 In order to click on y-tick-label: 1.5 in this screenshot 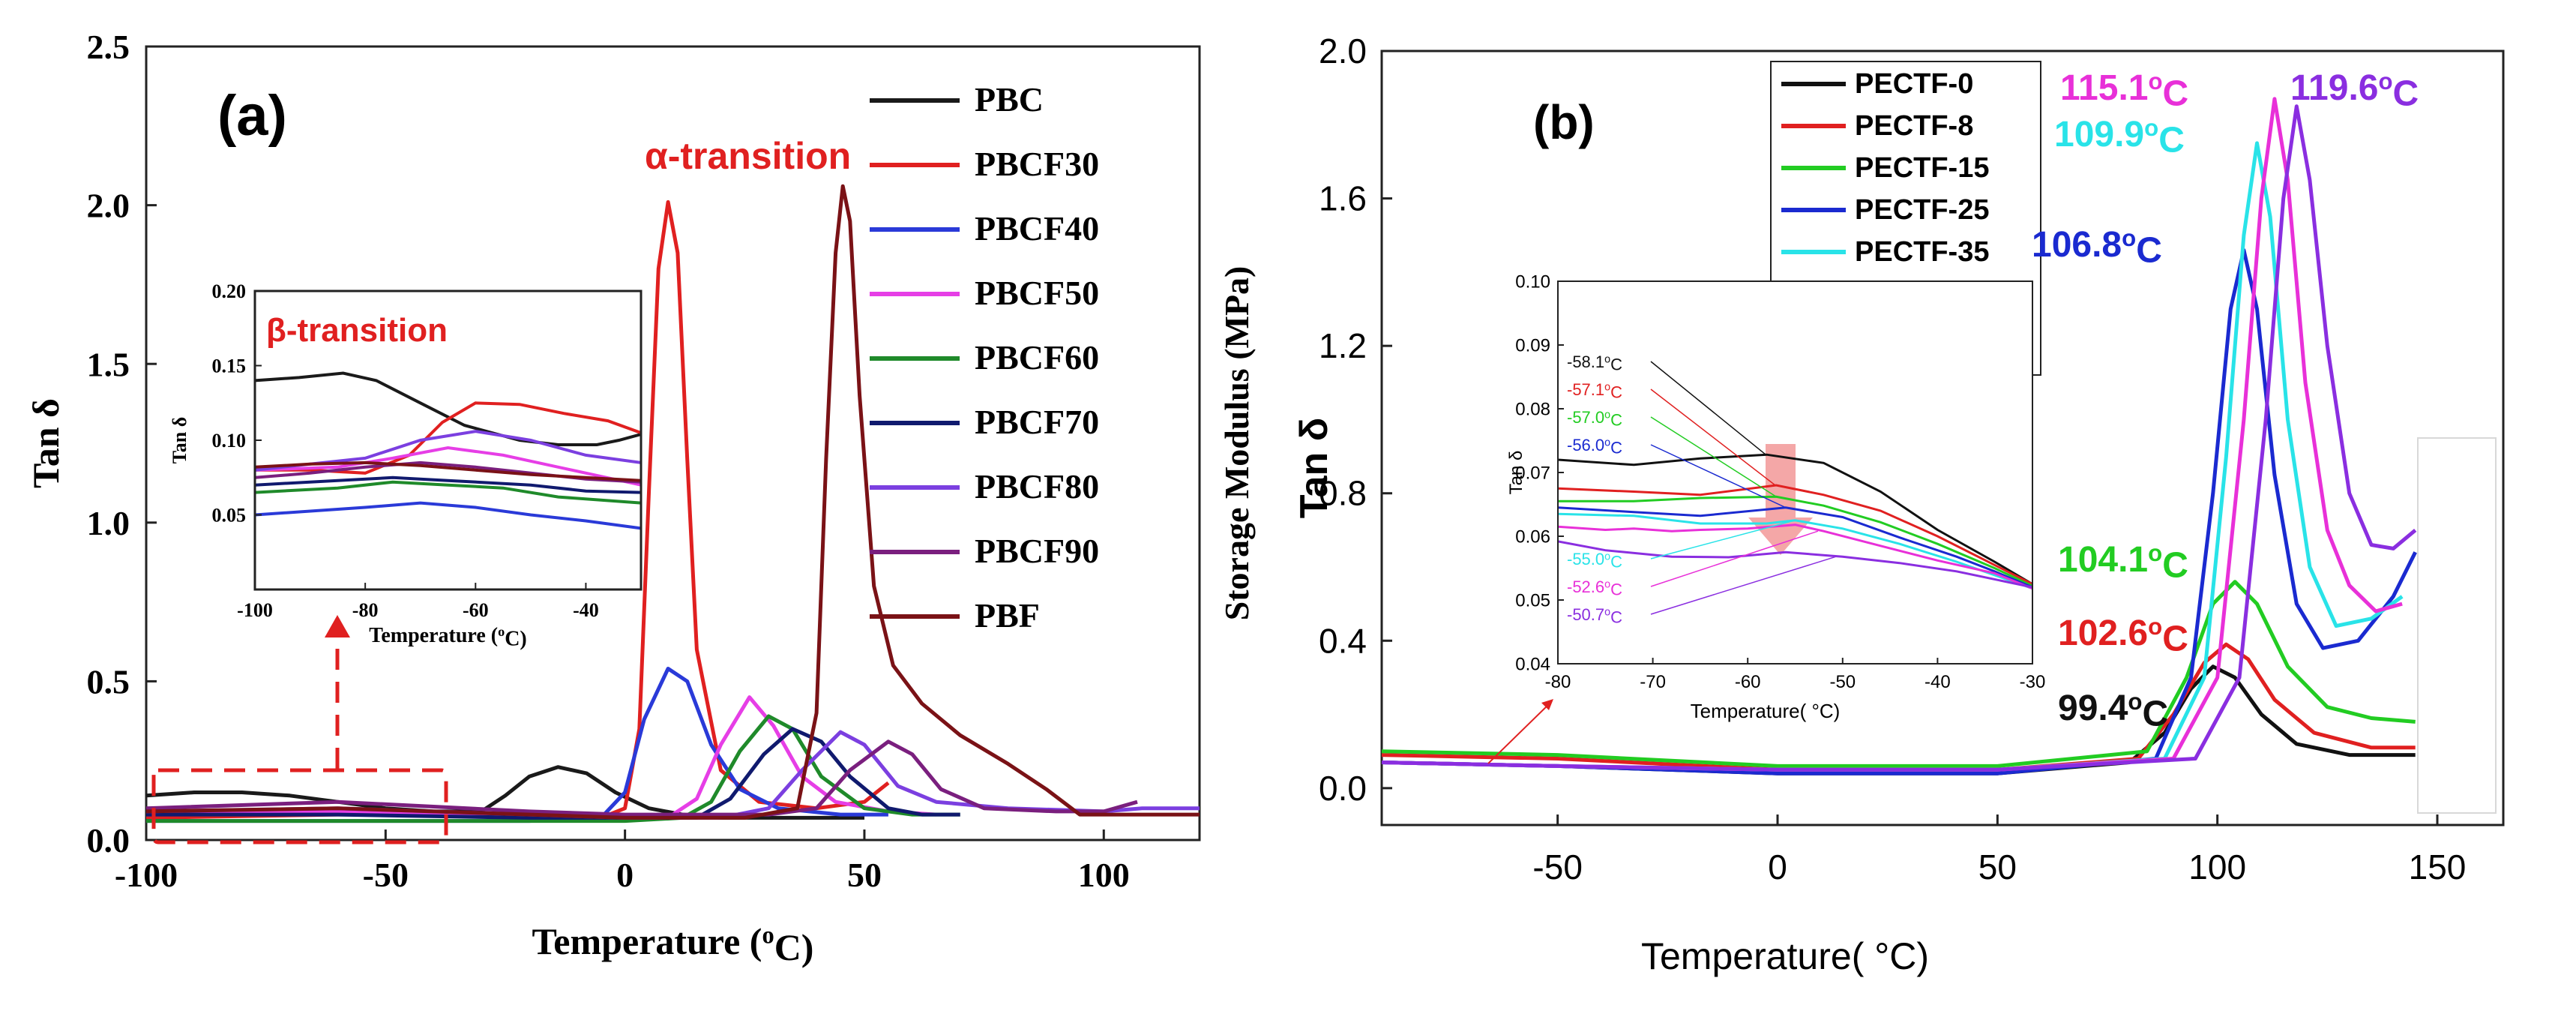, I will do `click(109, 364)`.